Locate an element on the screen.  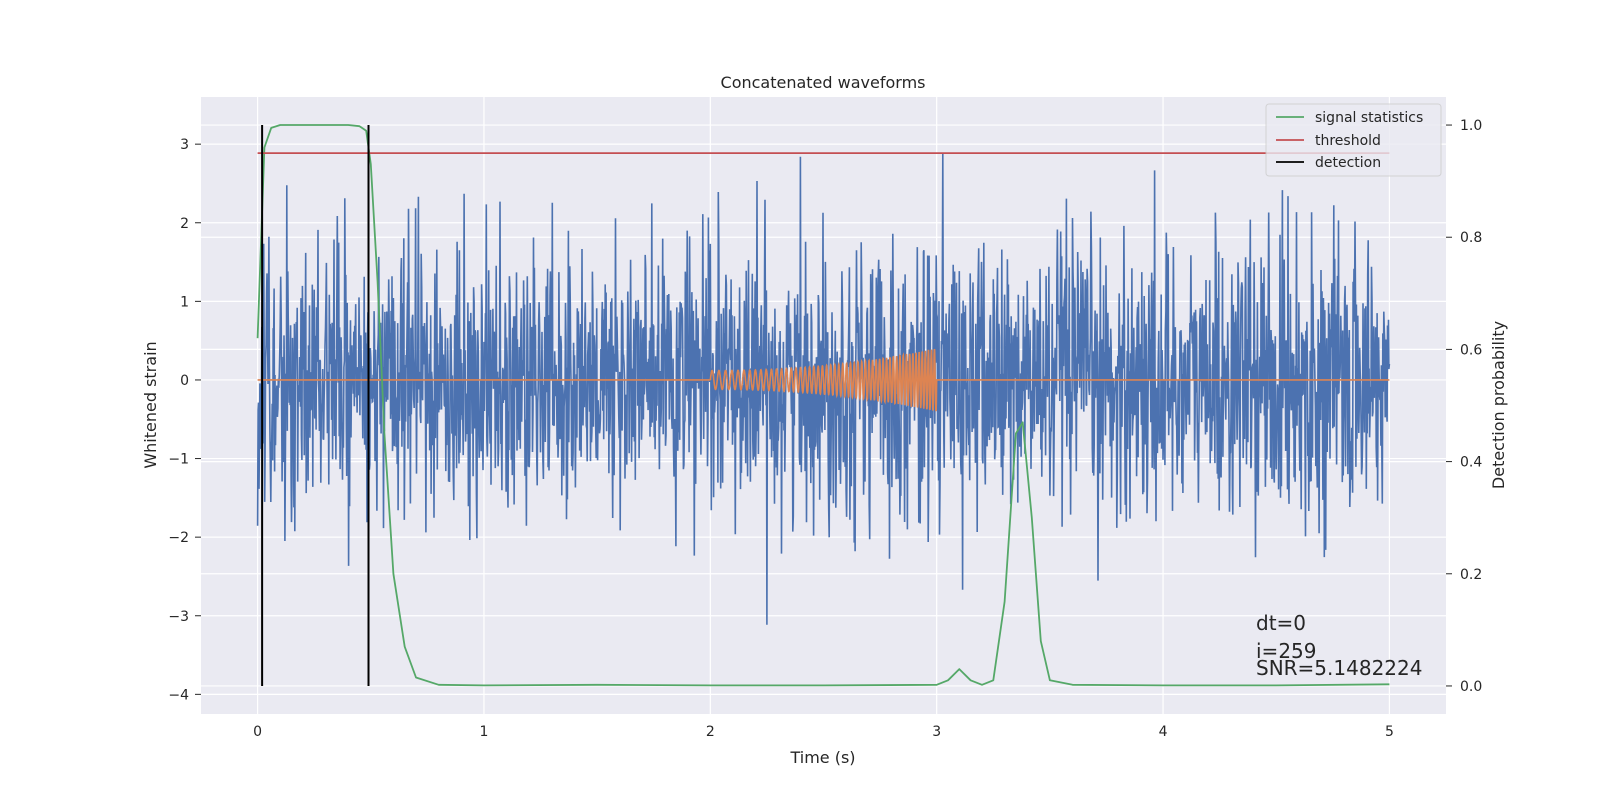
y-tick-label: 0 is located at coordinates (184, 381).